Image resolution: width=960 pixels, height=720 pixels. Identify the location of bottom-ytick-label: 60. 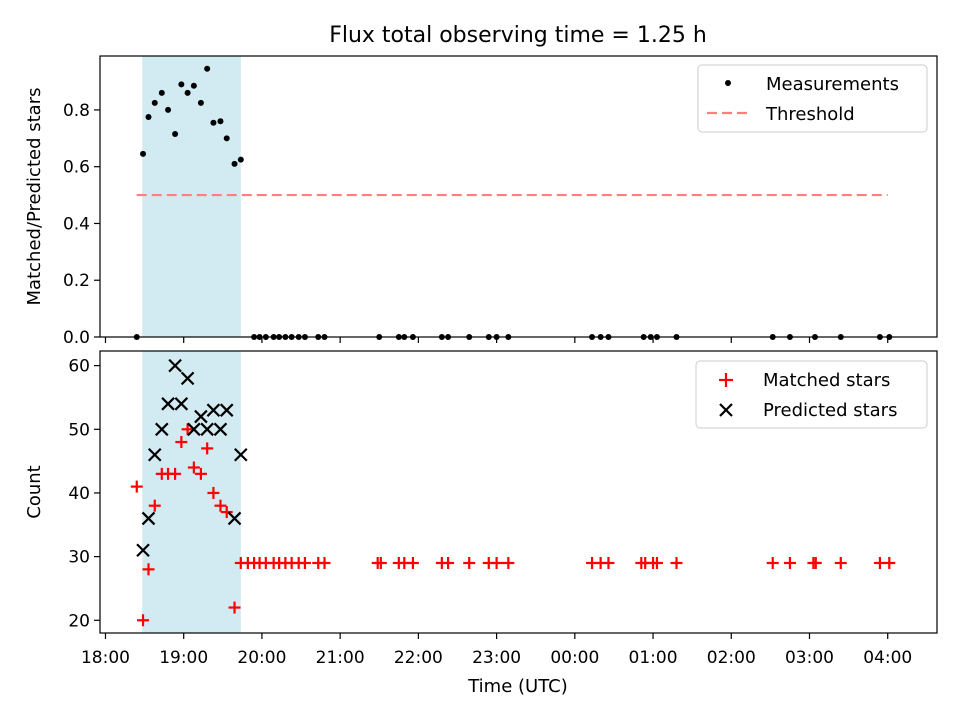
(79, 367).